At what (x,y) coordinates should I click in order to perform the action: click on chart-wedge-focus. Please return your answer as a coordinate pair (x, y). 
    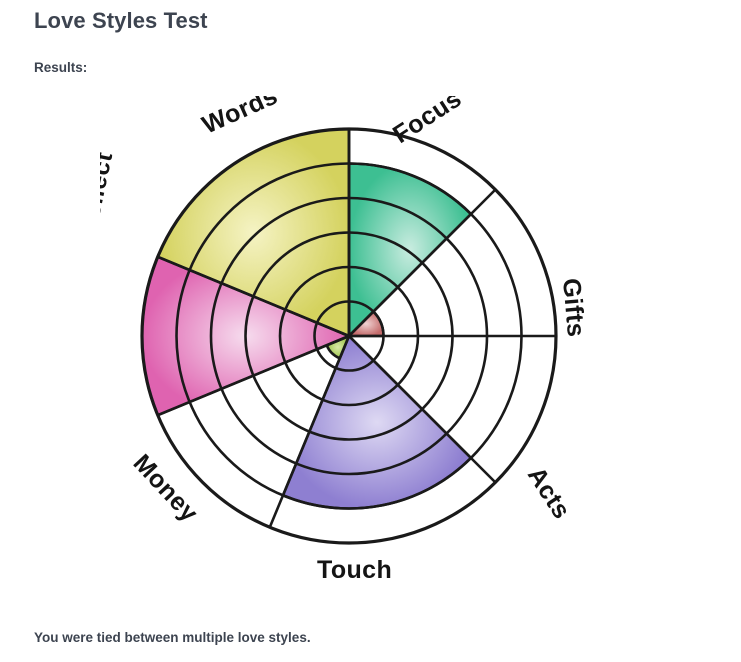
    Looking at the image, I should click on (410, 250).